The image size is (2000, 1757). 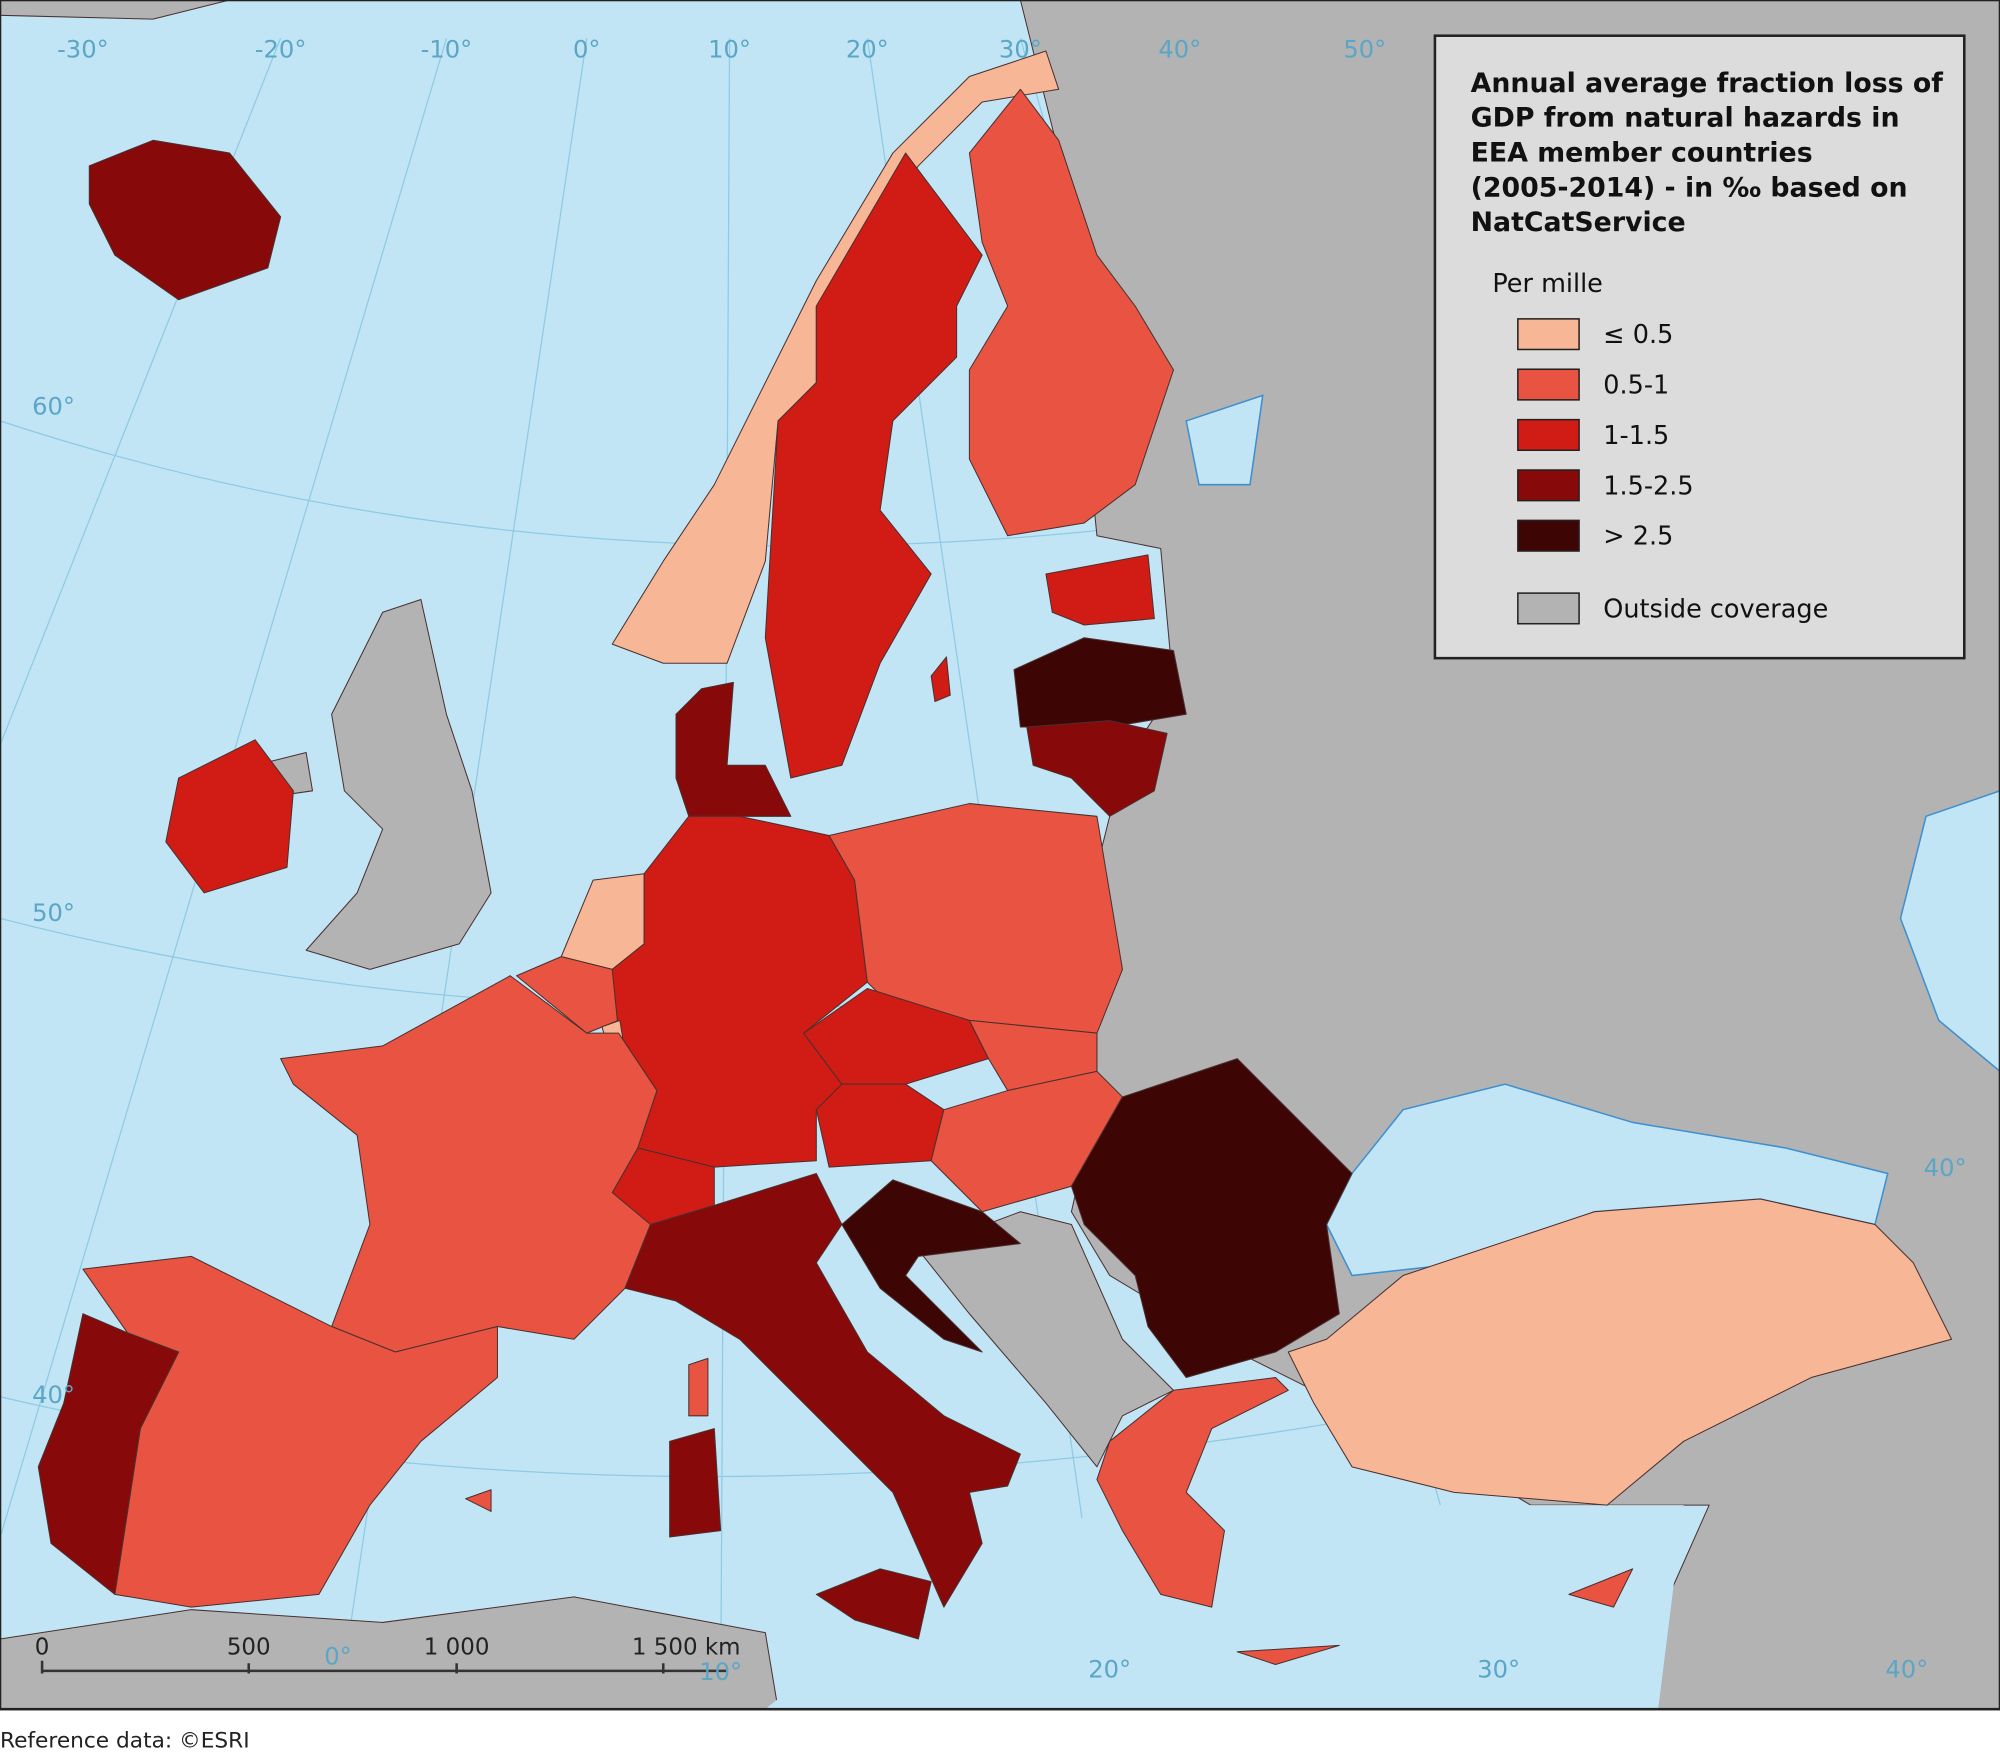 What do you see at coordinates (281, 49) in the screenshot?
I see `graticule-label: -20°` at bounding box center [281, 49].